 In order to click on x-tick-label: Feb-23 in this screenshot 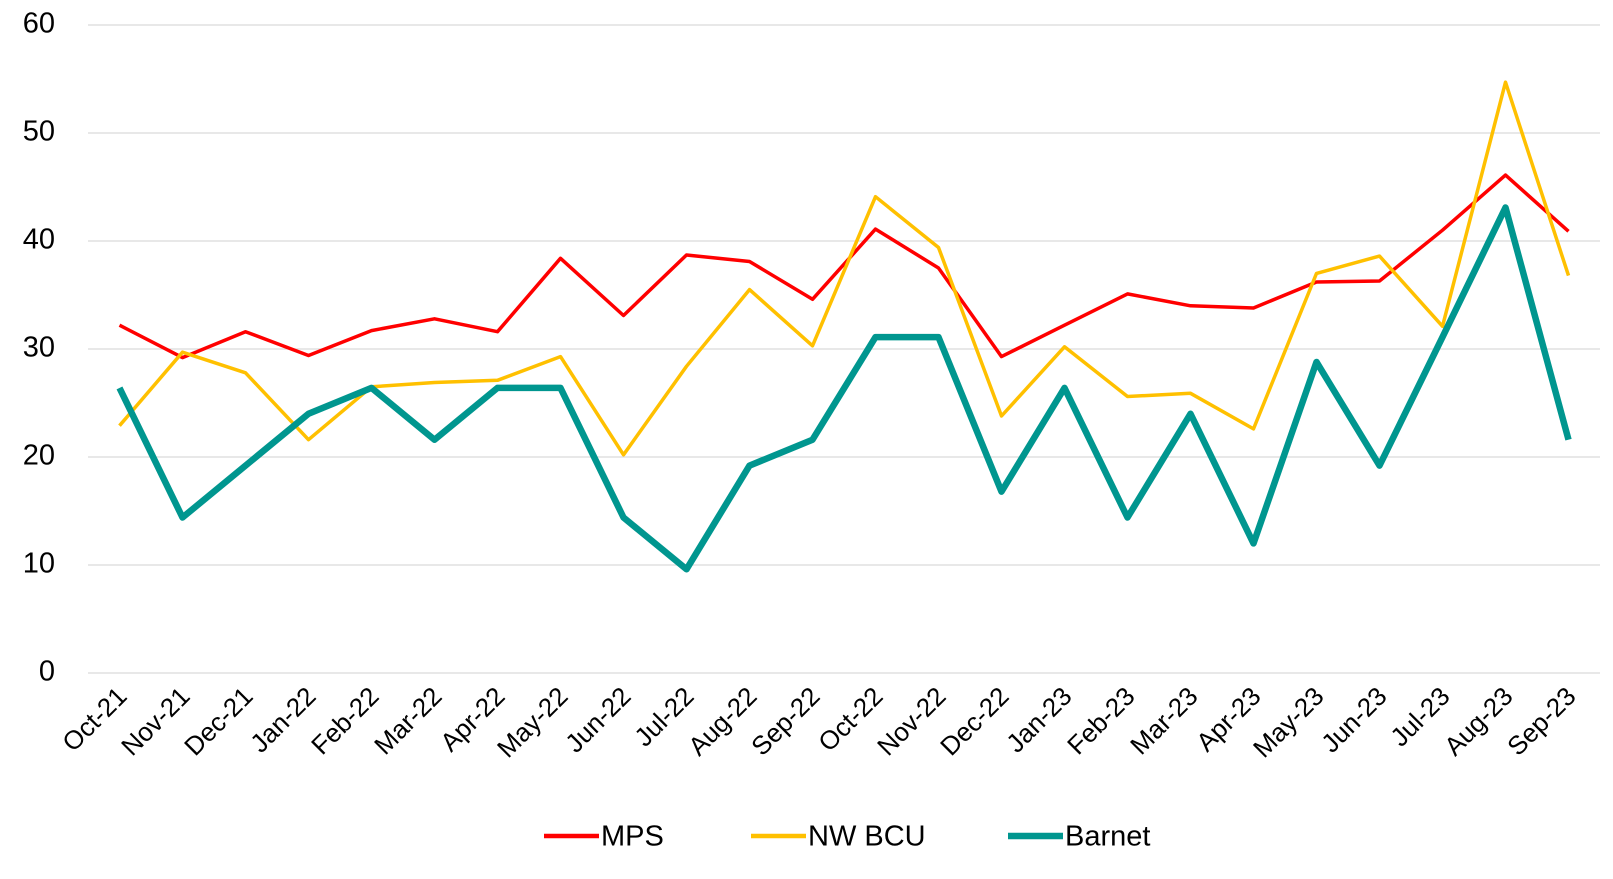, I will do `click(1100, 720)`.